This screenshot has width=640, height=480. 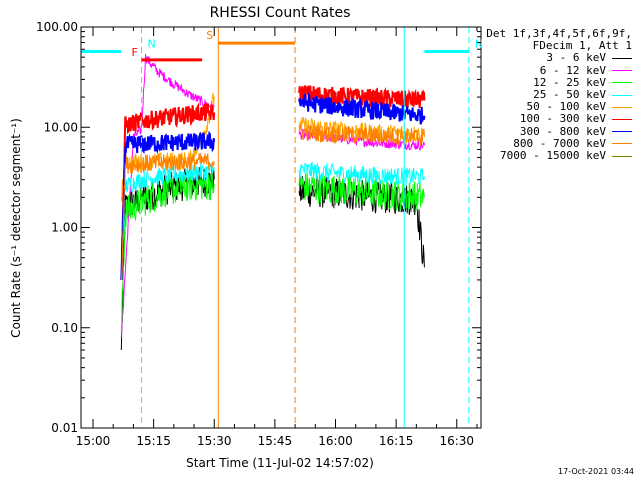 I want to click on x-tick-label: 16:15, so click(x=396, y=441).